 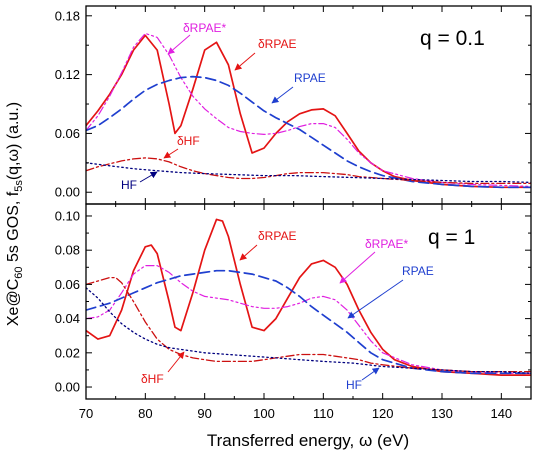 I want to click on arrow-top-dhf, so click(x=171, y=153).